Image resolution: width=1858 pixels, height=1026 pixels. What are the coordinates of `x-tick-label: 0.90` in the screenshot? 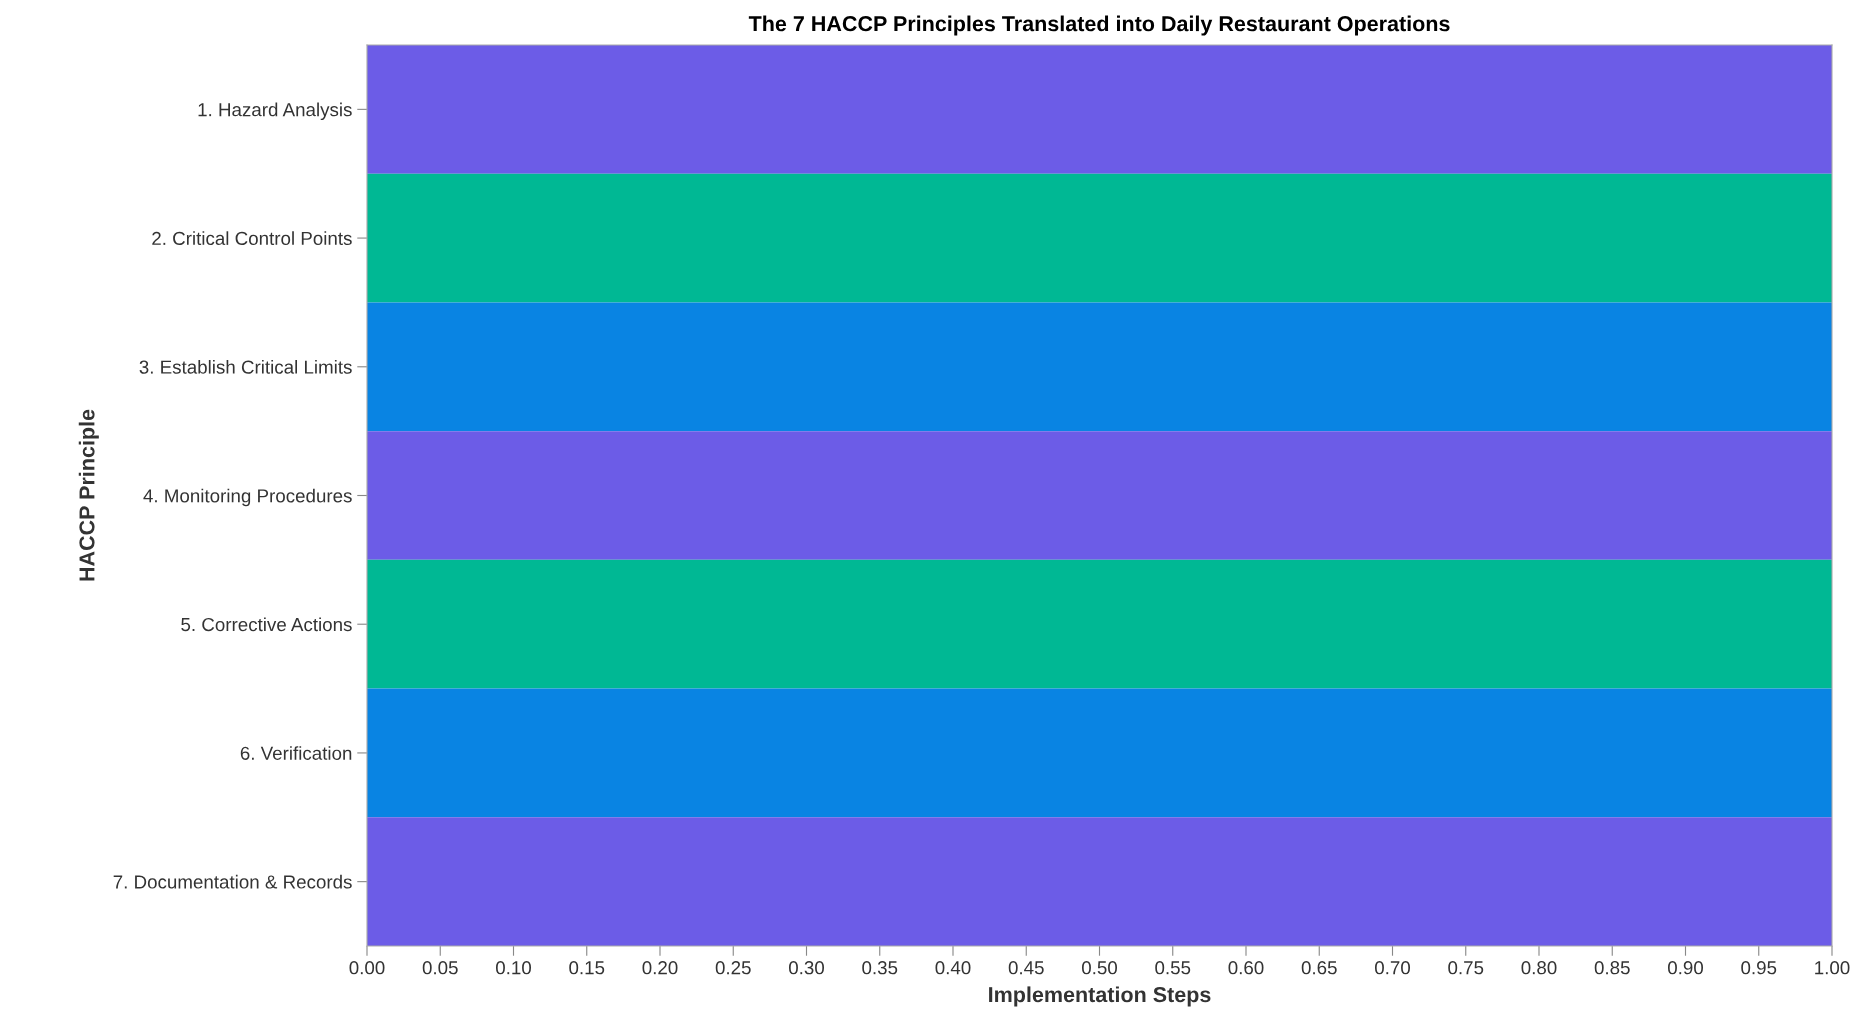 It's located at (1685, 968).